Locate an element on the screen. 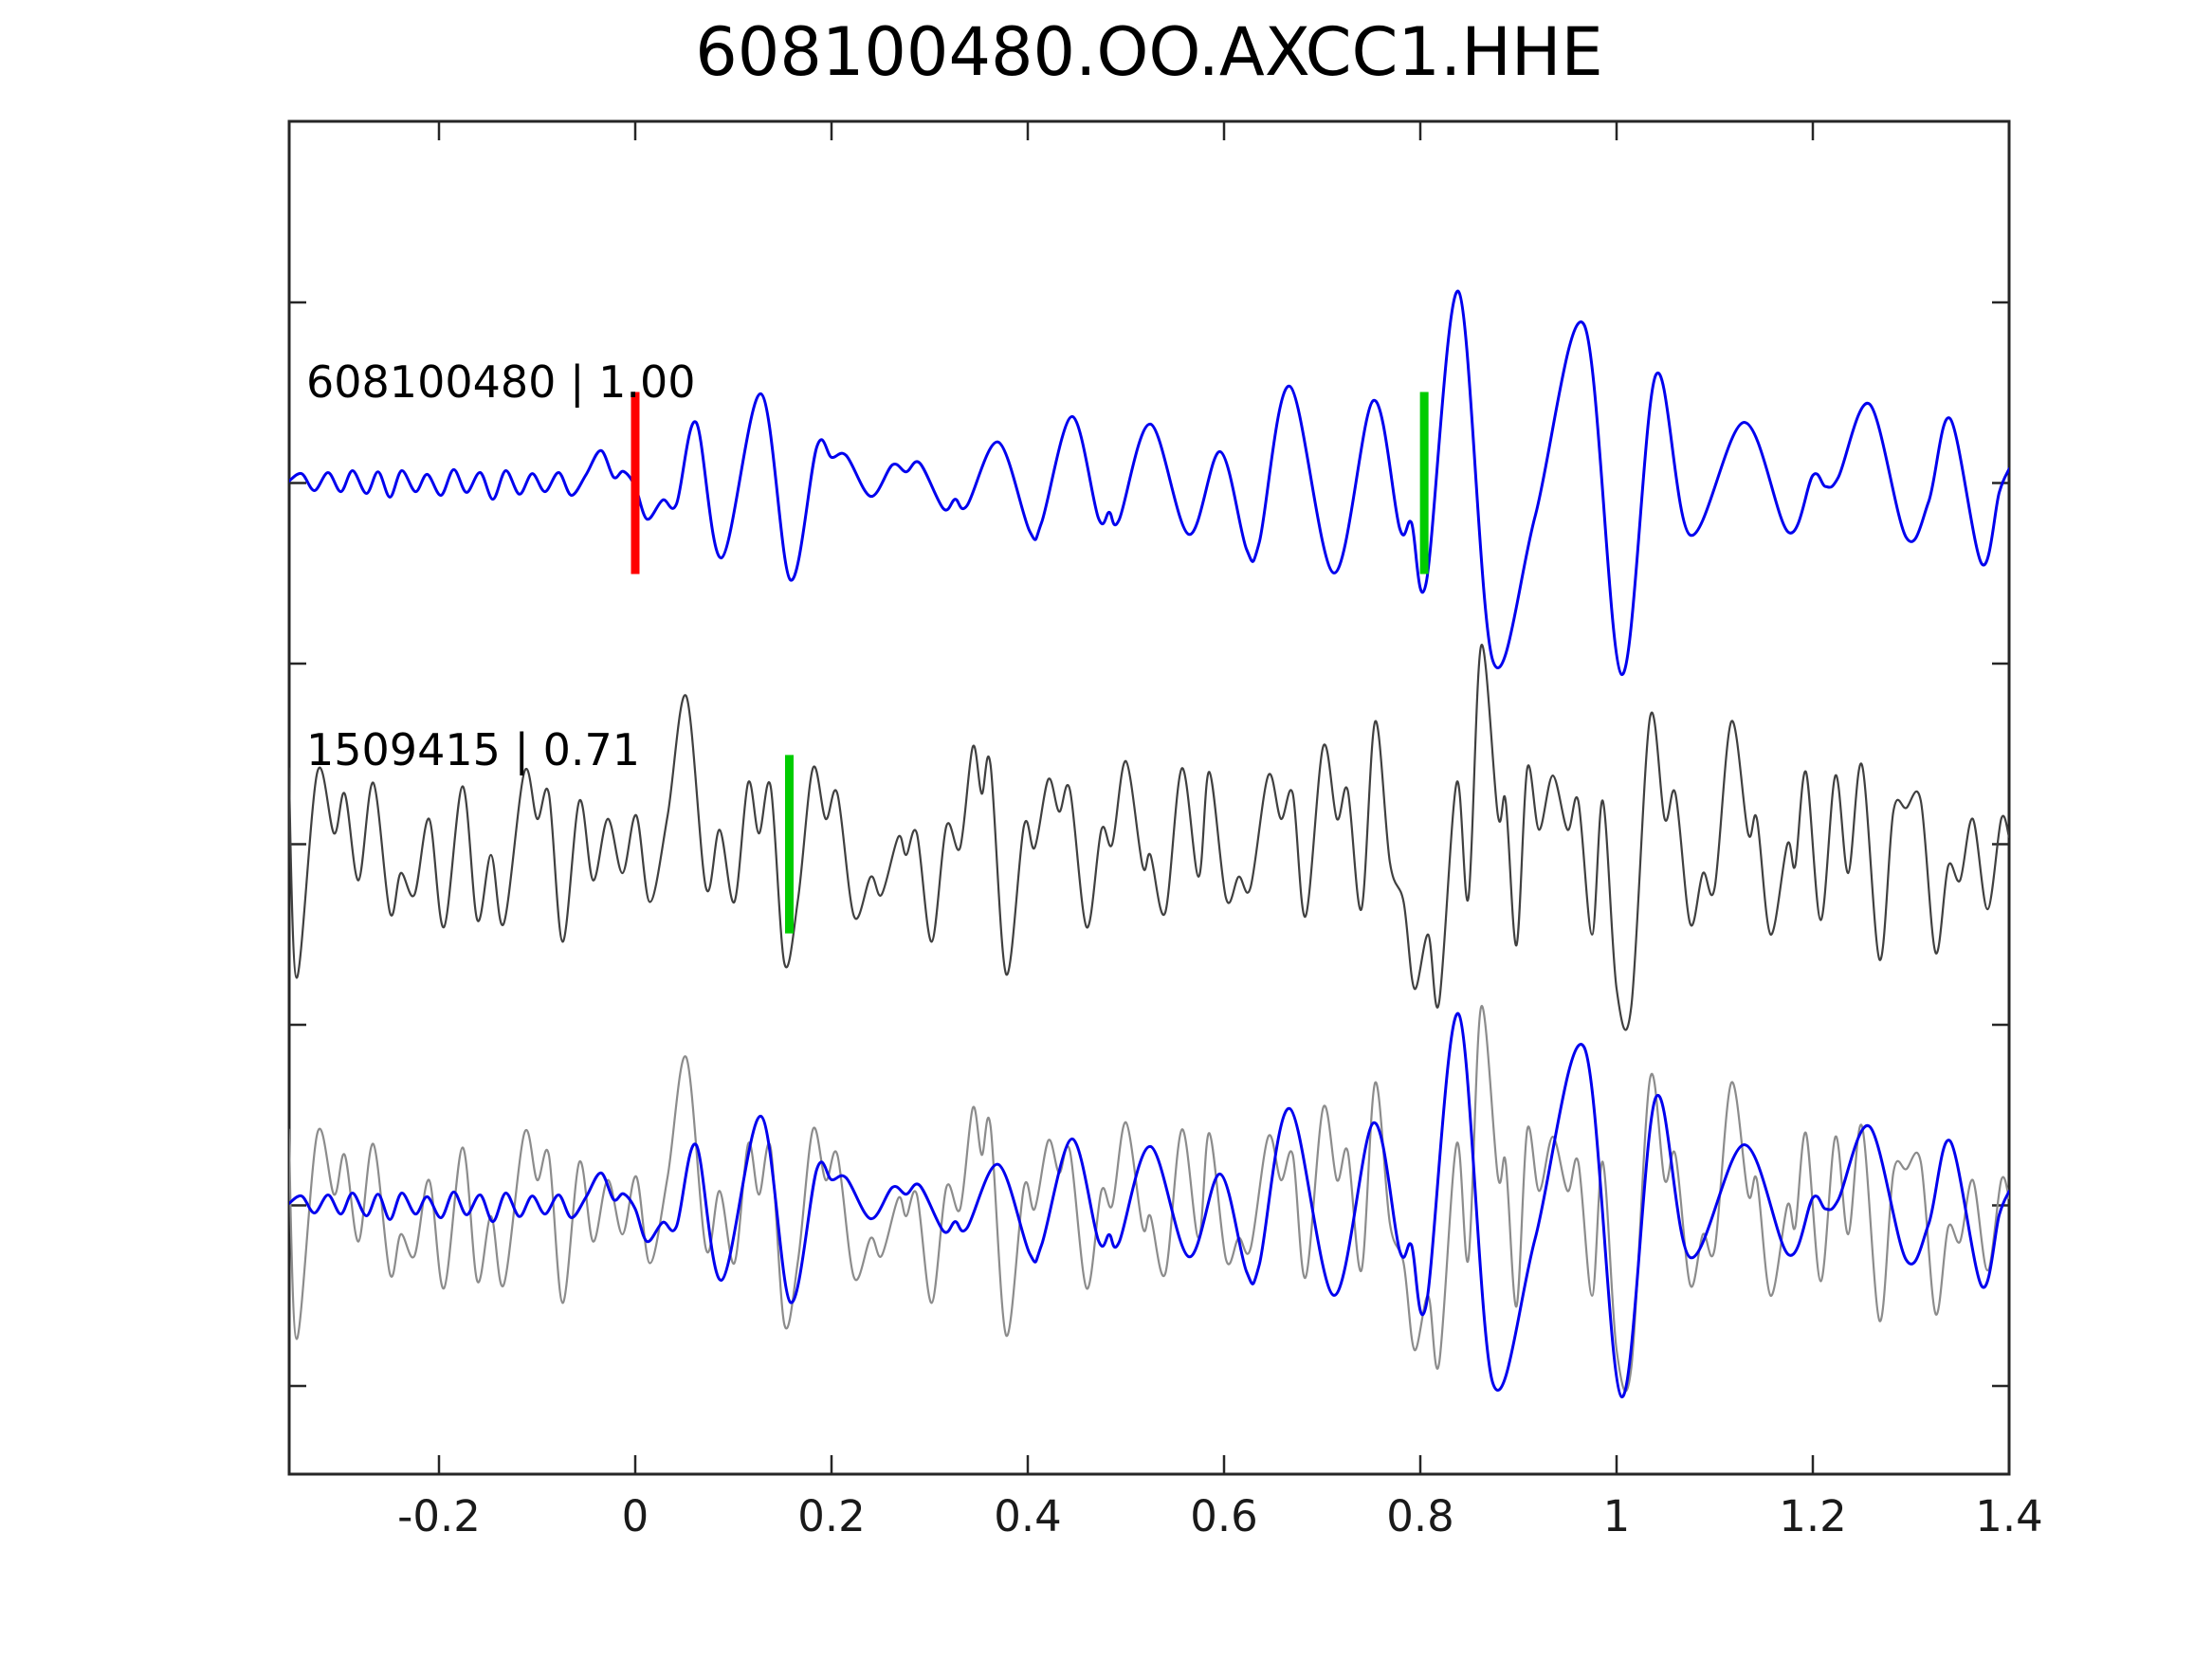  x-tick-label: 0.2 is located at coordinates (831, 1516).